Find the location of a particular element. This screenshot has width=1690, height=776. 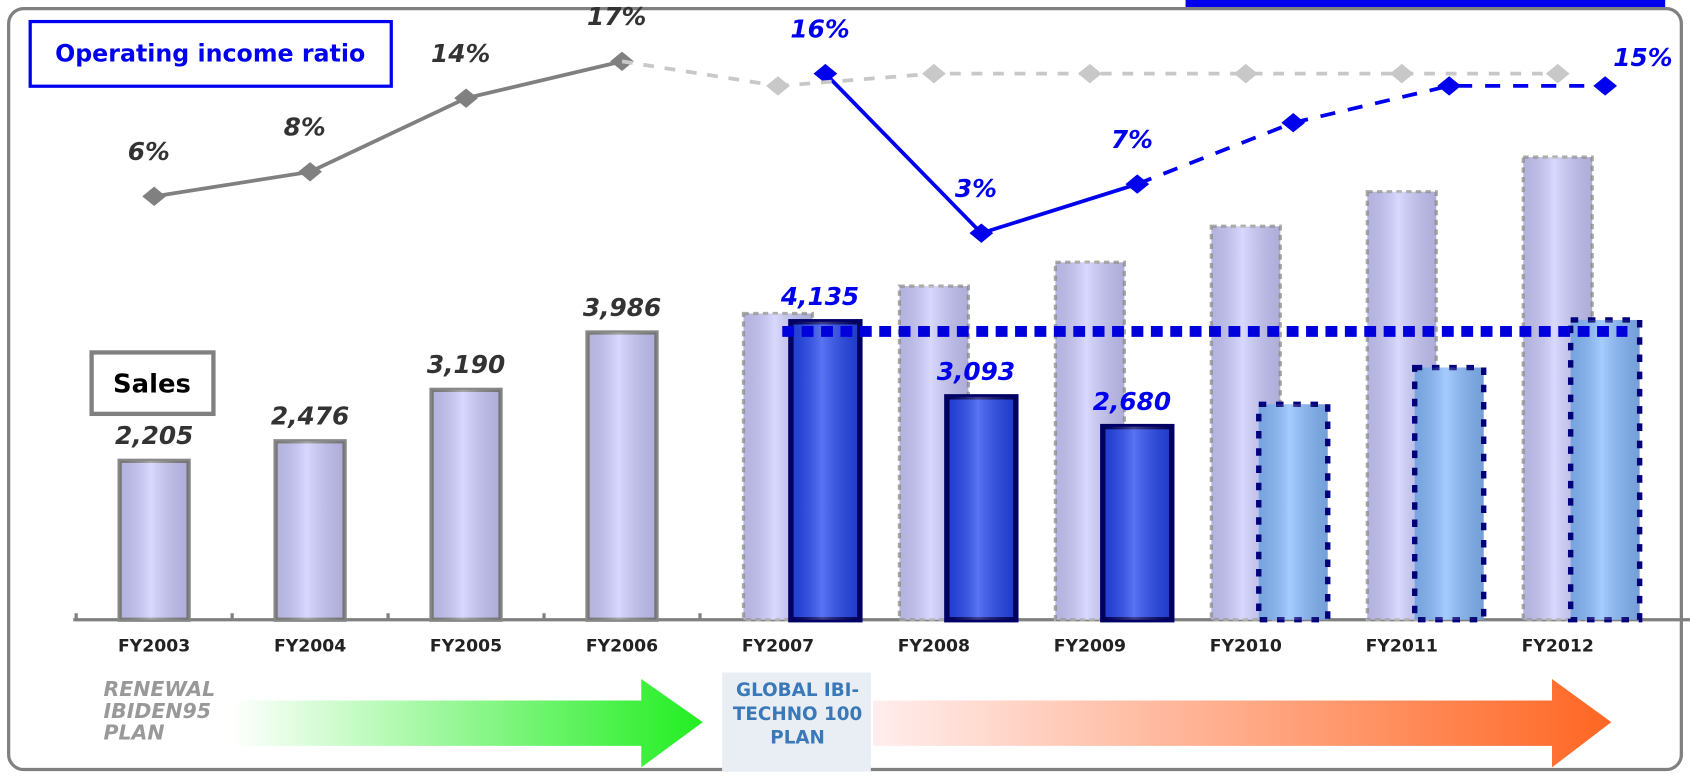

value-label: 16% is located at coordinates (819, 29).